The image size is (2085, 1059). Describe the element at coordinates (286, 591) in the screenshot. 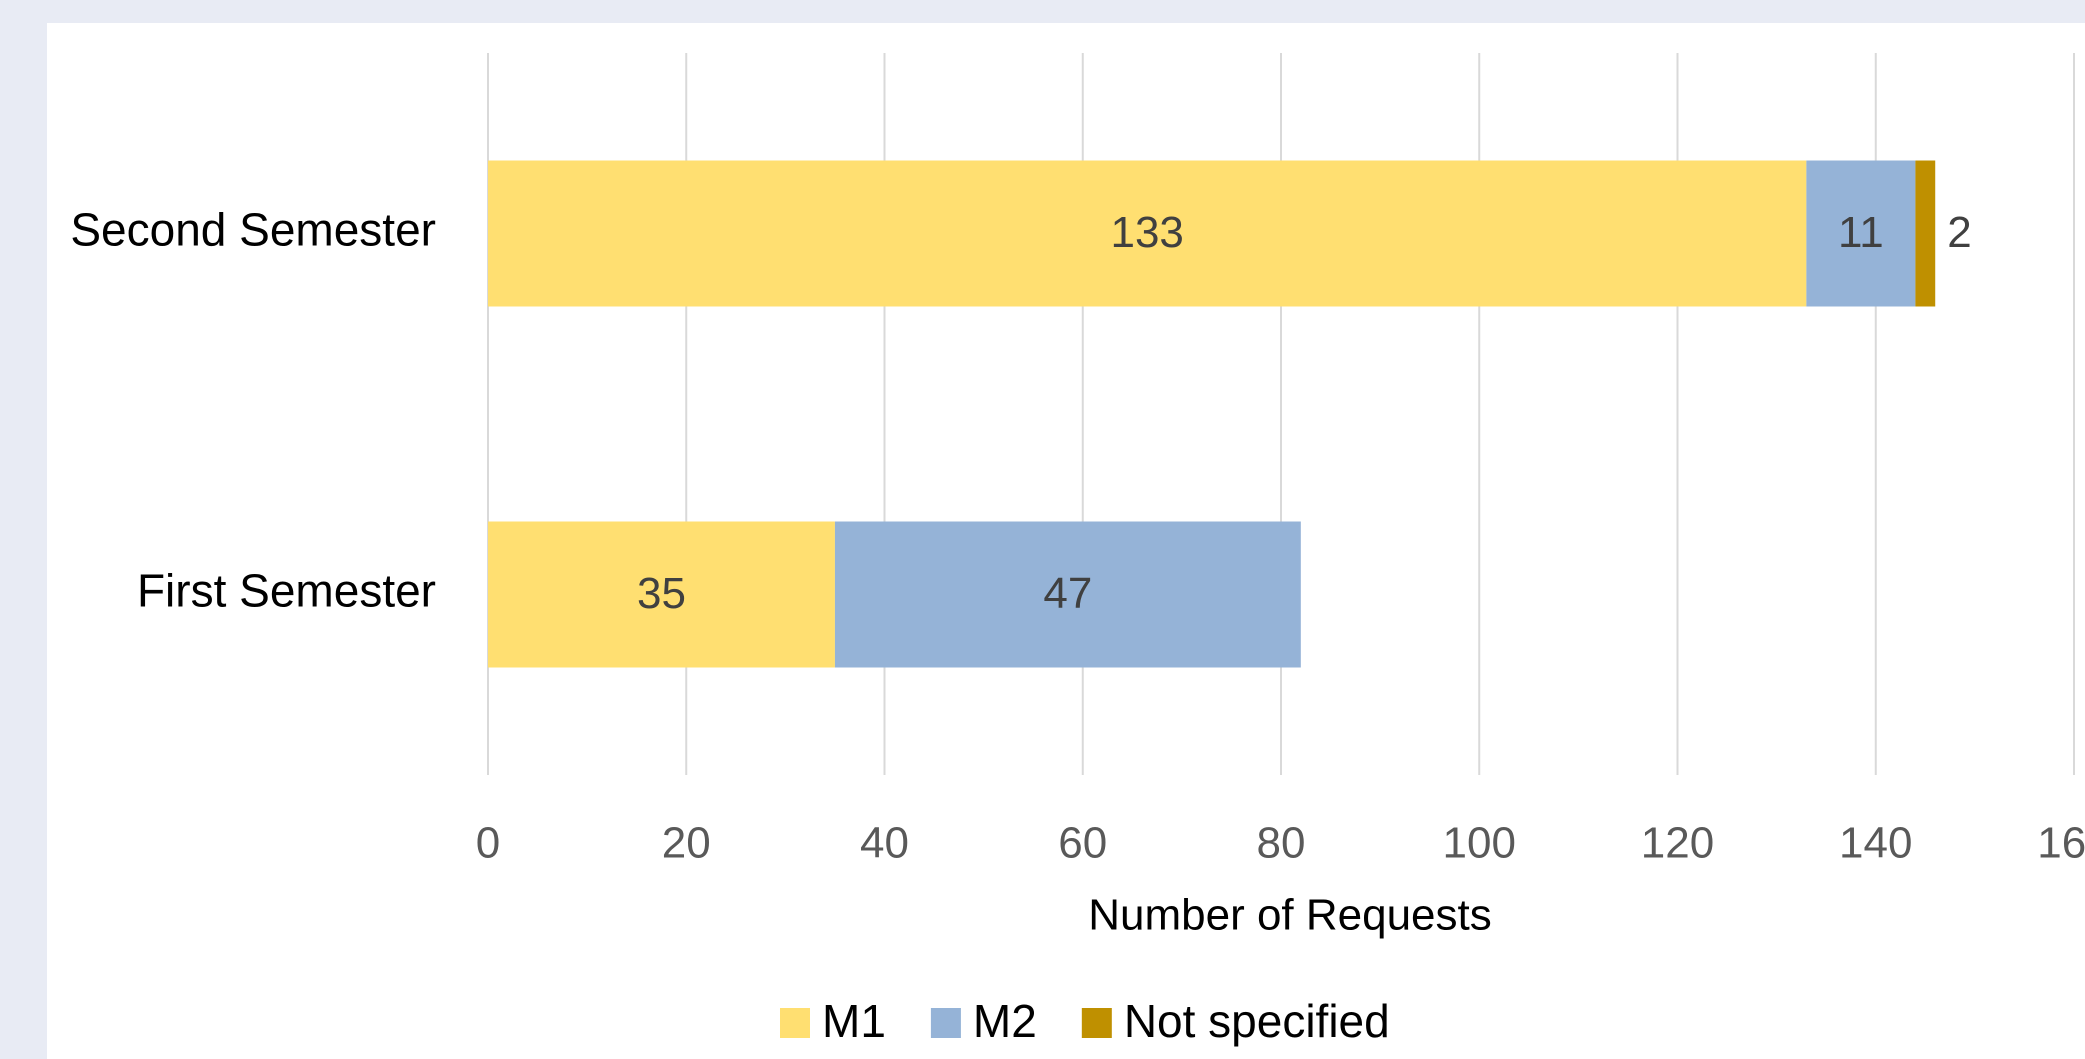

I see `y-tick-label: First Semester` at that location.